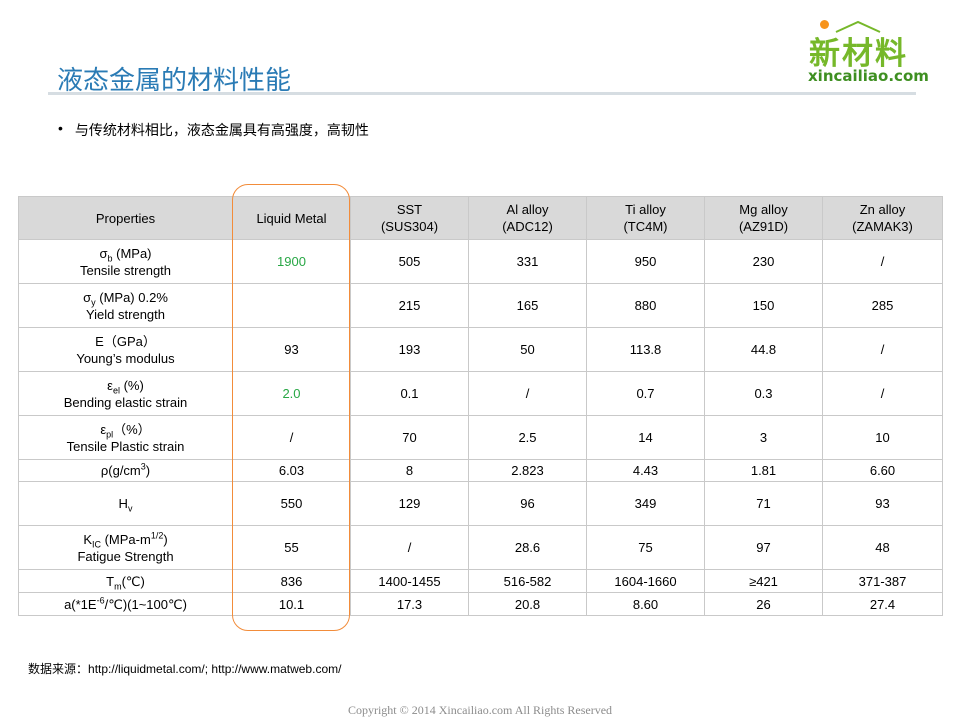  I want to click on value-cell: 880, so click(645, 305).